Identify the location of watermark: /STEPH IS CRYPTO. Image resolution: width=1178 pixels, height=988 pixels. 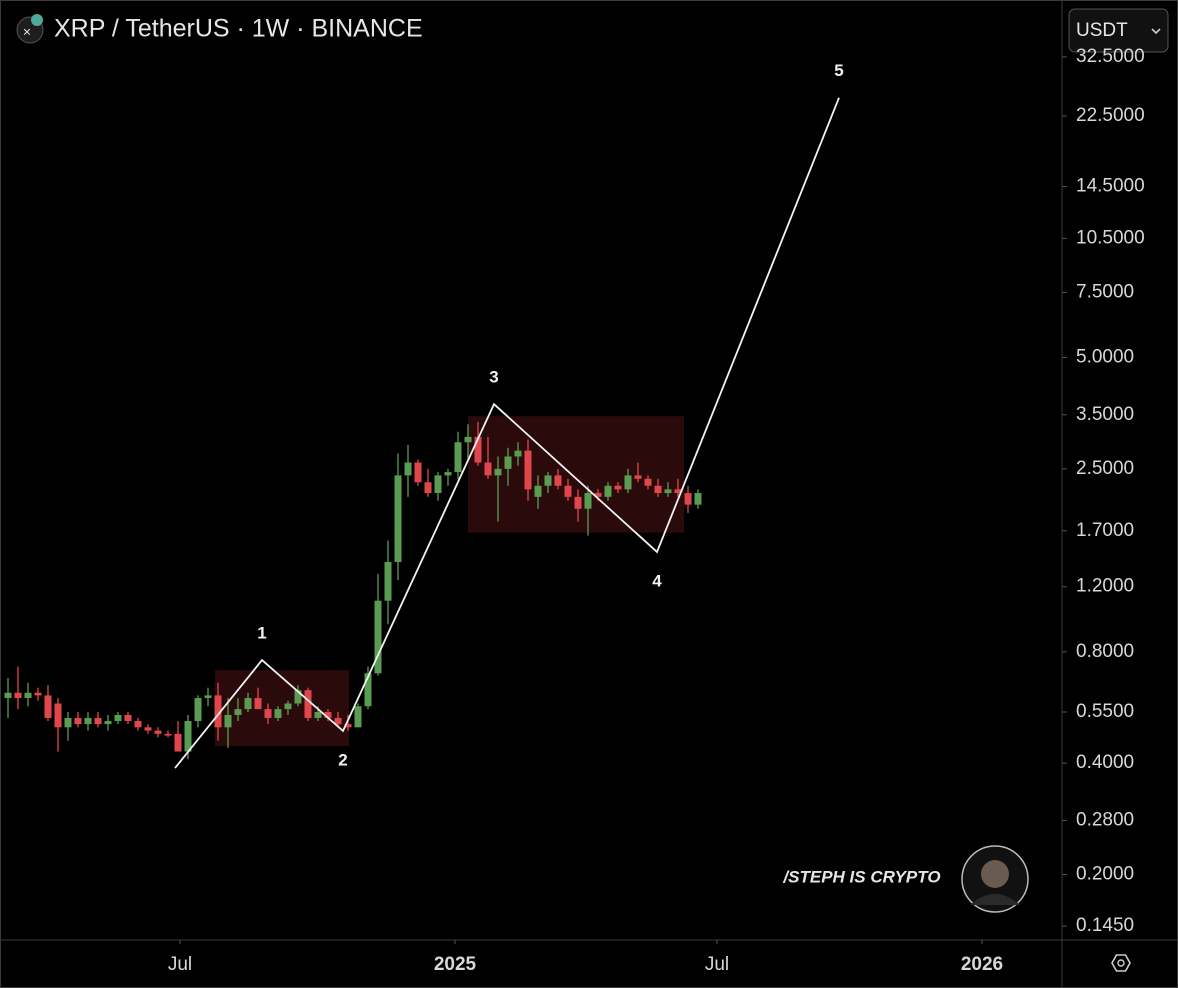
(861, 876).